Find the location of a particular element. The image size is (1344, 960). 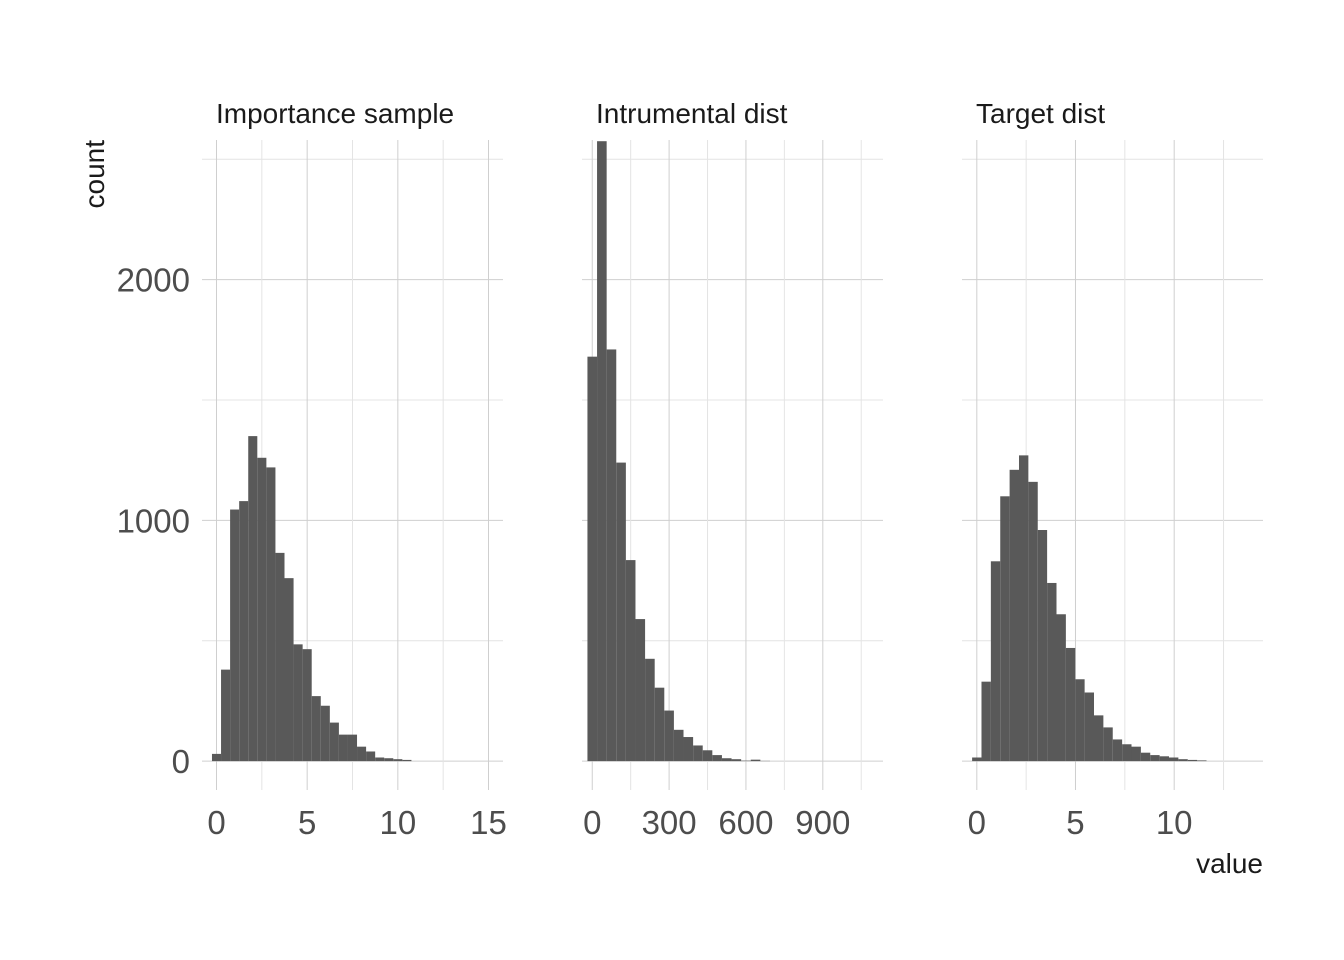

x-axis-title: value is located at coordinates (1229, 863).